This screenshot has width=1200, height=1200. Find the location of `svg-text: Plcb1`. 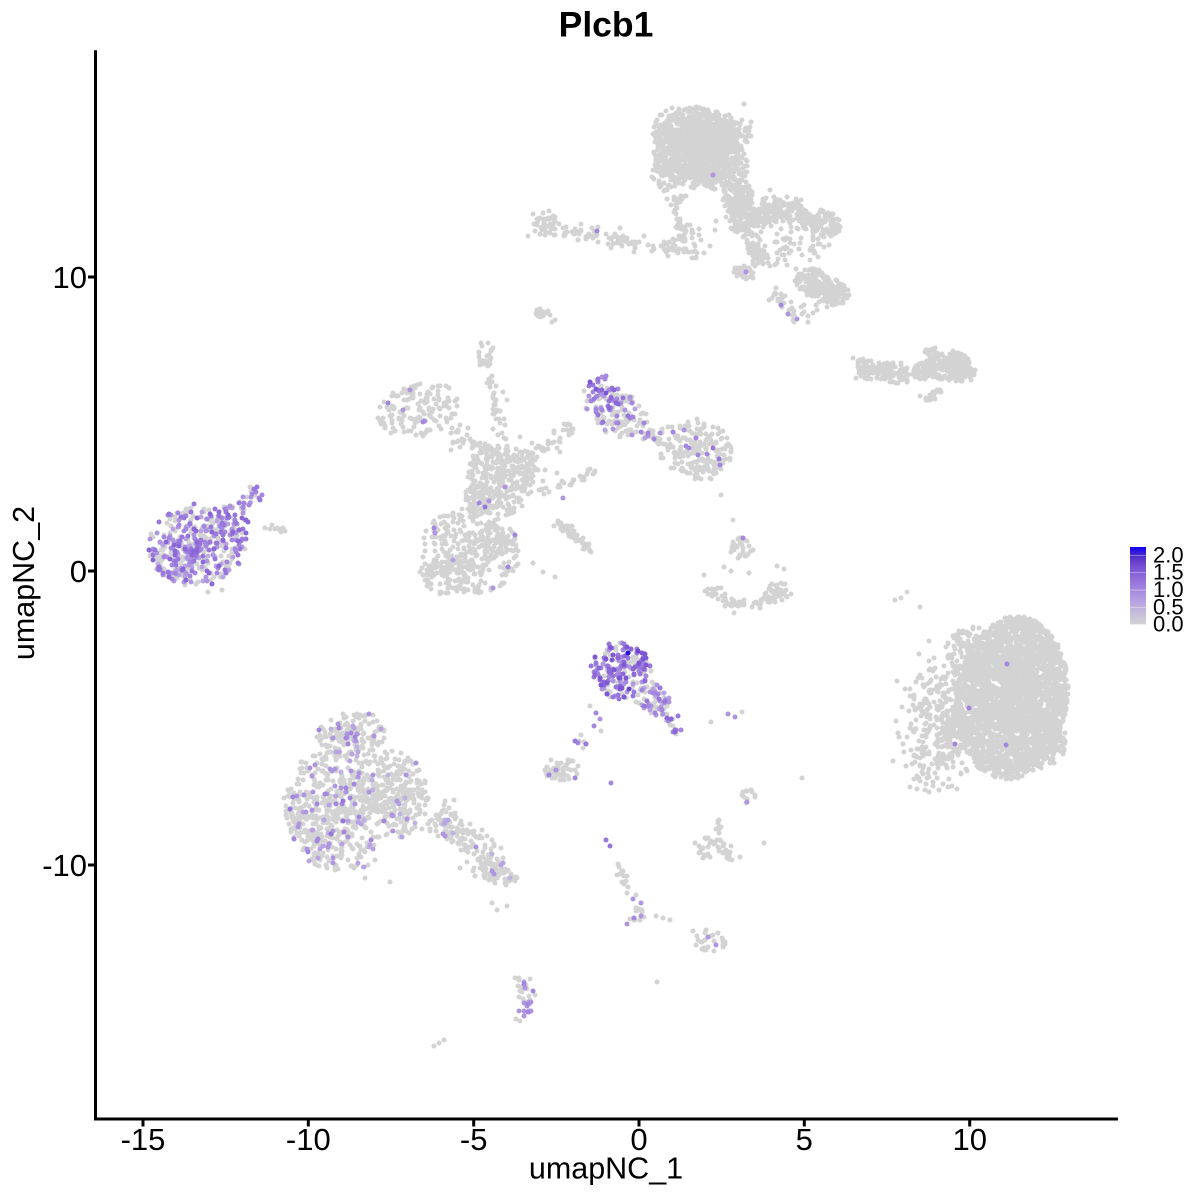

svg-text: Plcb1 is located at coordinates (606, 25).